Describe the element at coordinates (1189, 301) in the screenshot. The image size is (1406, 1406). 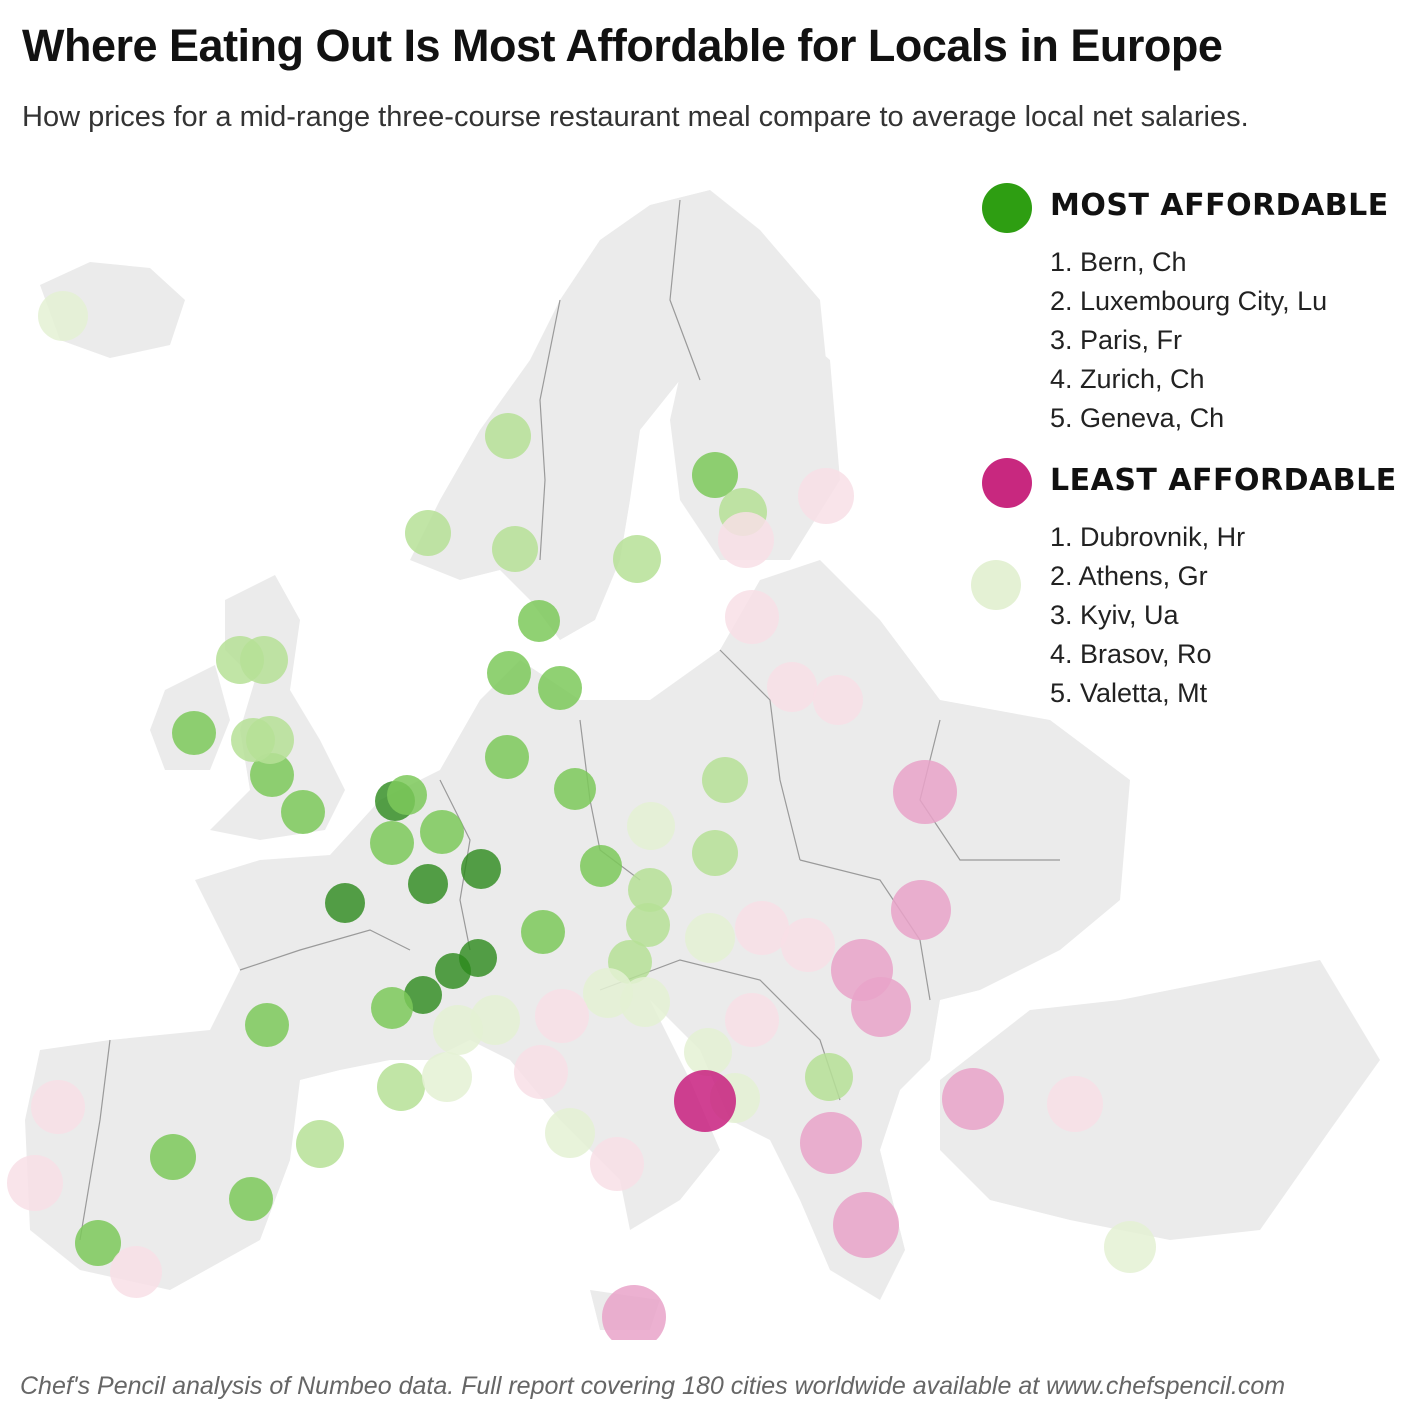
I see `list-item: 2. Luxembourg City, Lu` at that location.